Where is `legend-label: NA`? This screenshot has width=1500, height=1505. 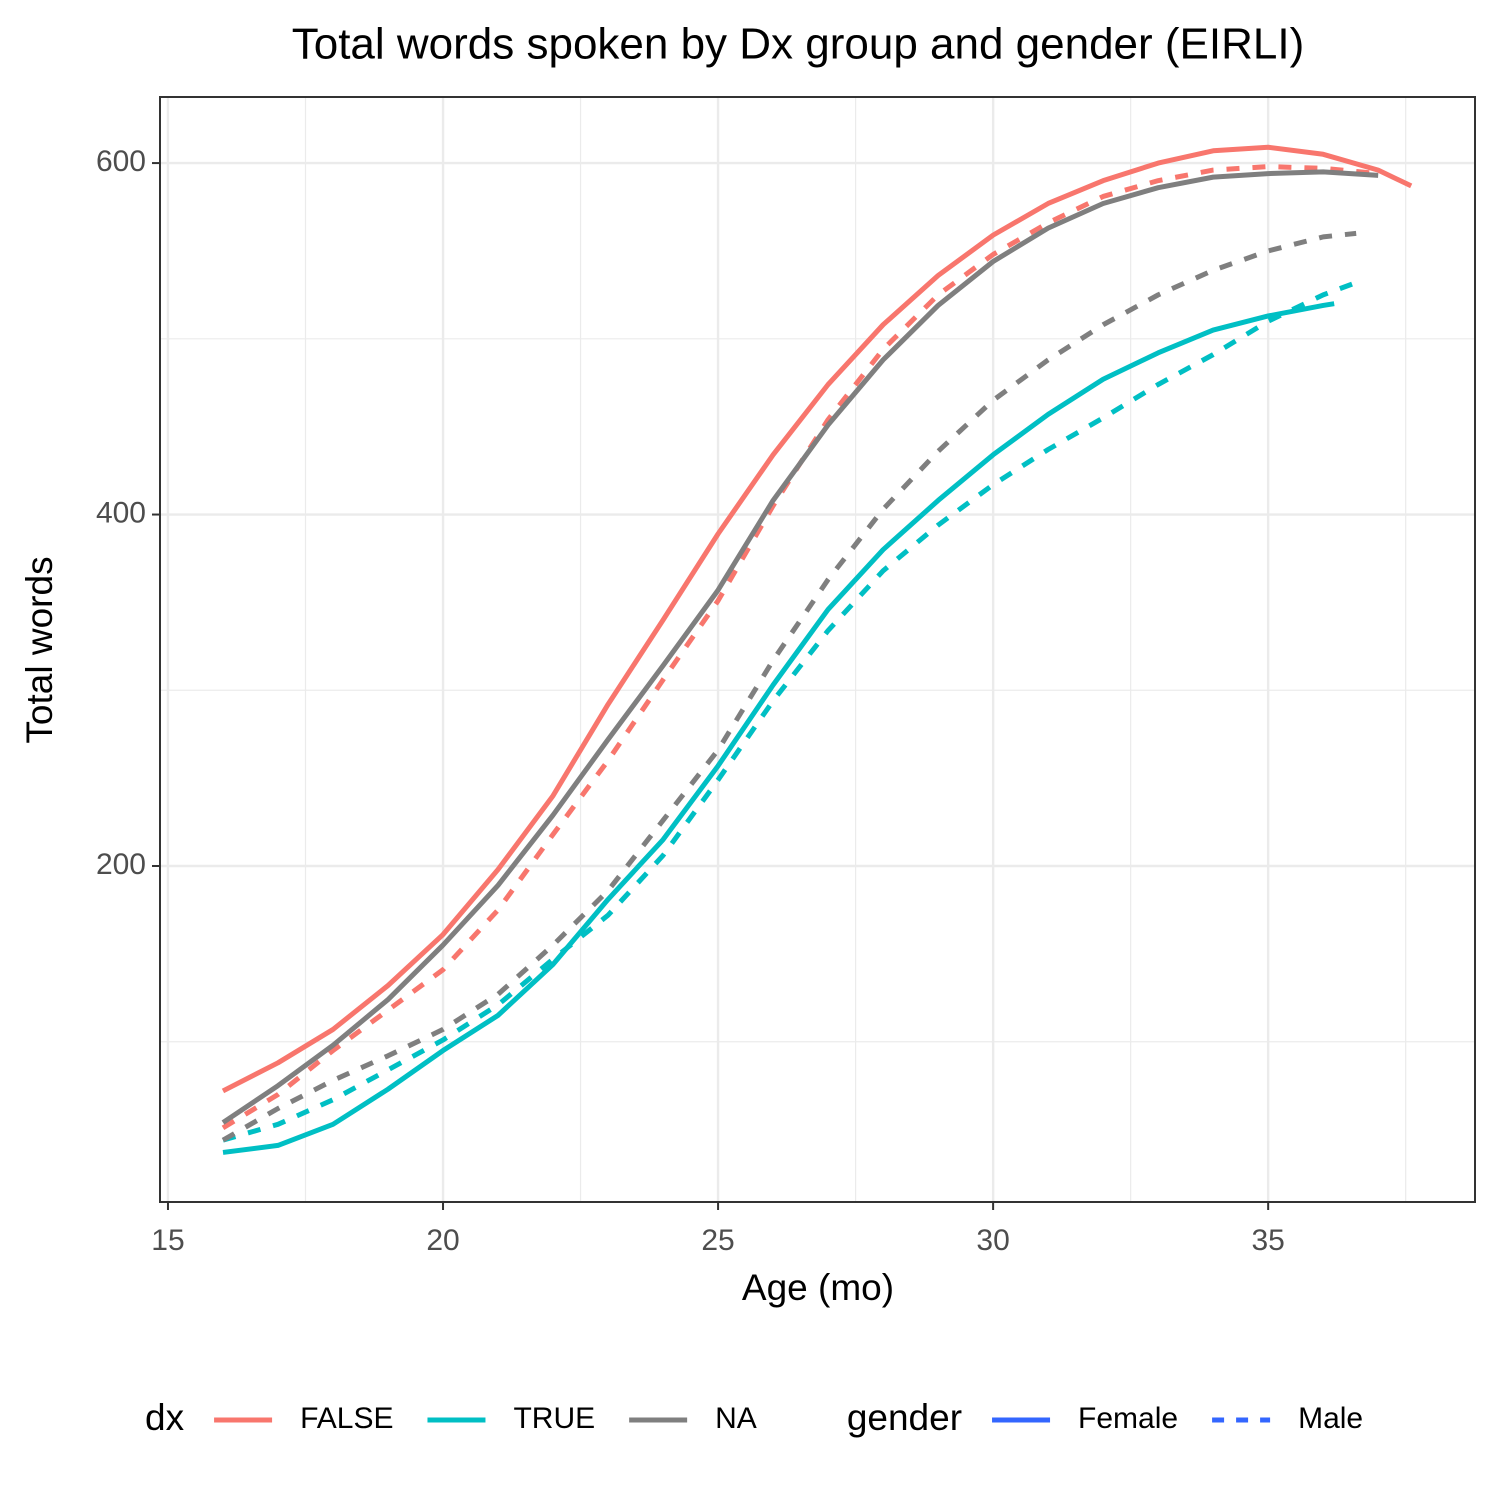 legend-label: NA is located at coordinates (736, 1418).